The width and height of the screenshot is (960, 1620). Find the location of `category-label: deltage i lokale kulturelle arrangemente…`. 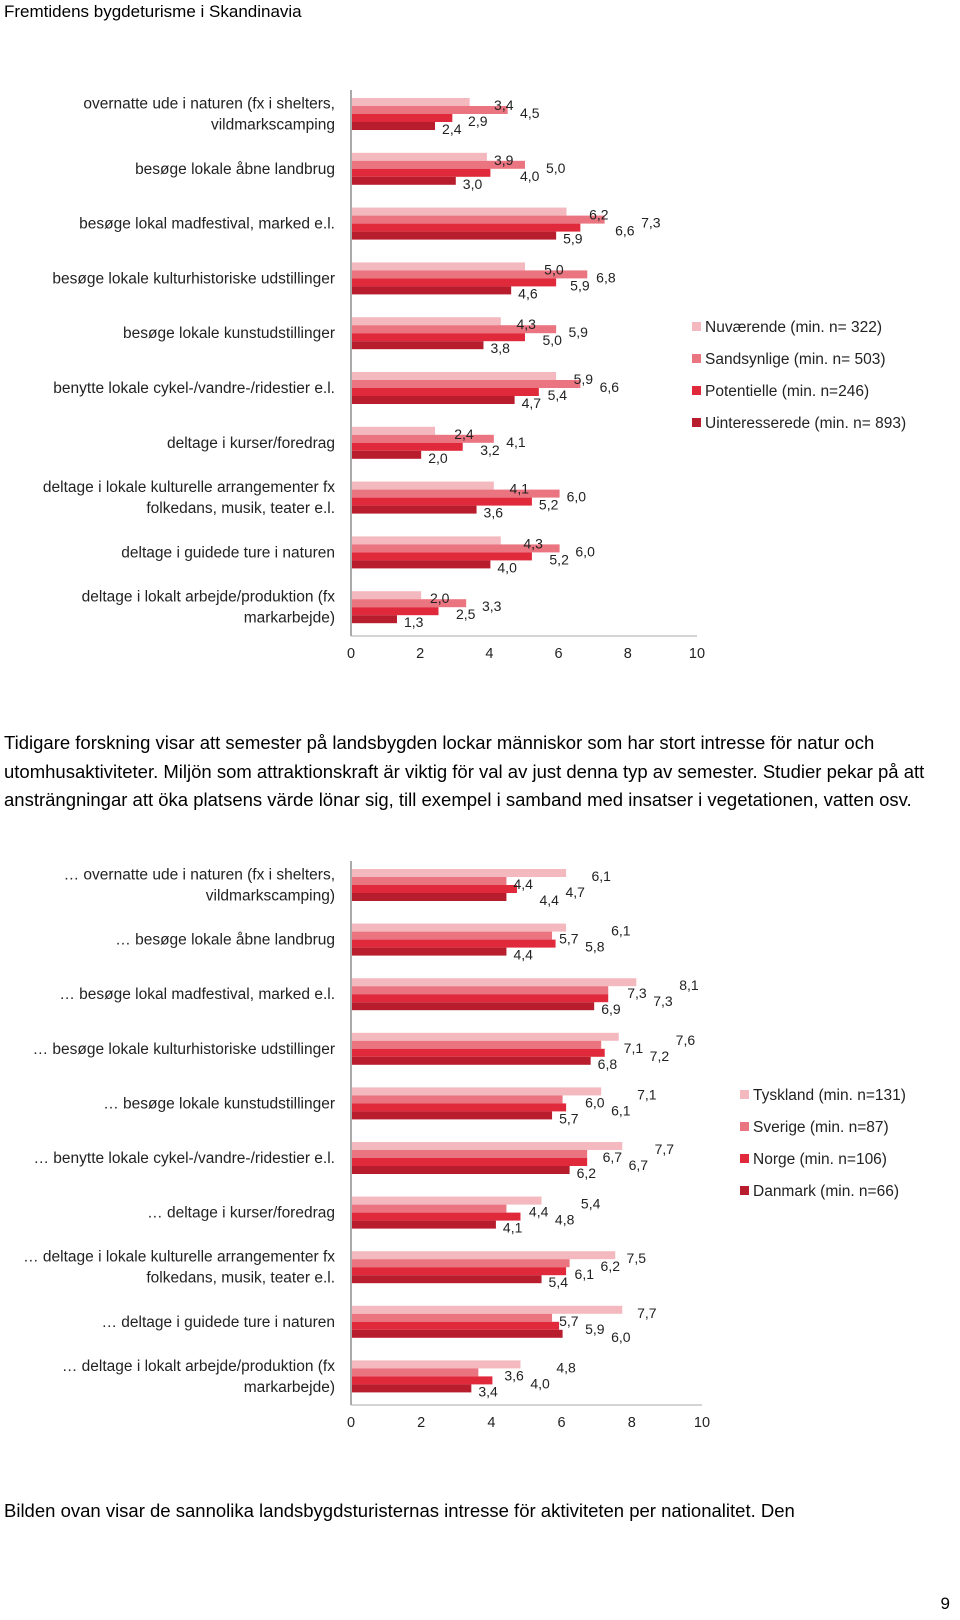

category-label: deltage i lokale kulturelle arrangemente… is located at coordinates (189, 487).